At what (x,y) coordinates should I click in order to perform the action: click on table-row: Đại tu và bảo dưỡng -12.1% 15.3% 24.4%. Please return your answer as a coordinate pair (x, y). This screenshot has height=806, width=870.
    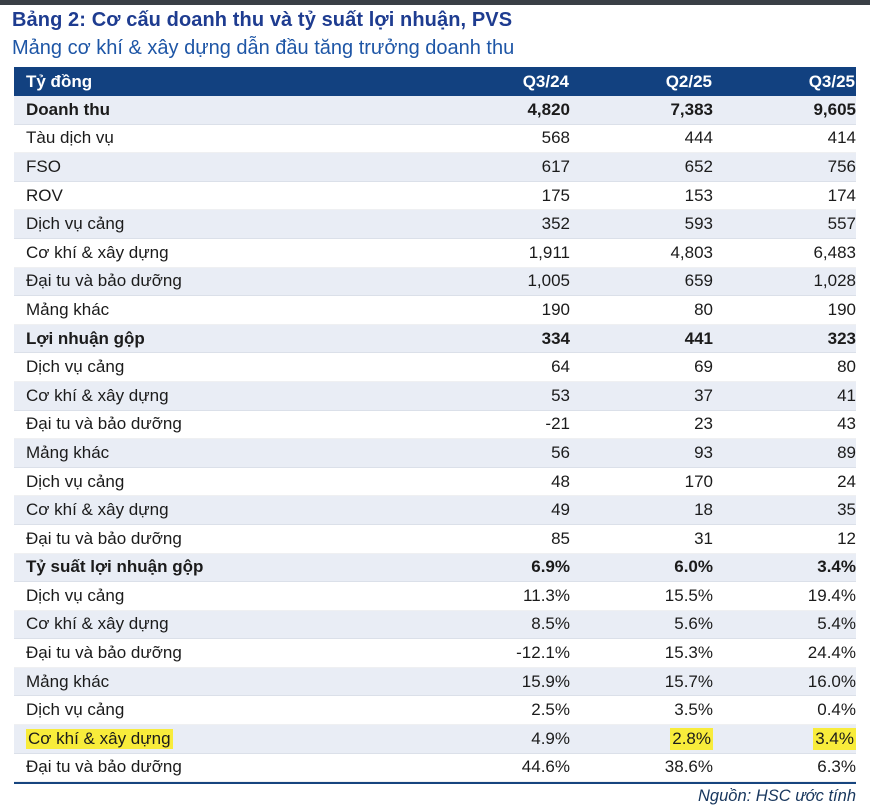
    Looking at the image, I should click on (435, 653).